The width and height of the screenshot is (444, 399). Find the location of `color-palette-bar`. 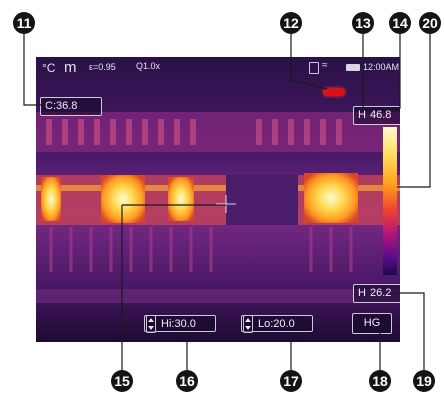

color-palette-bar is located at coordinates (390, 201).